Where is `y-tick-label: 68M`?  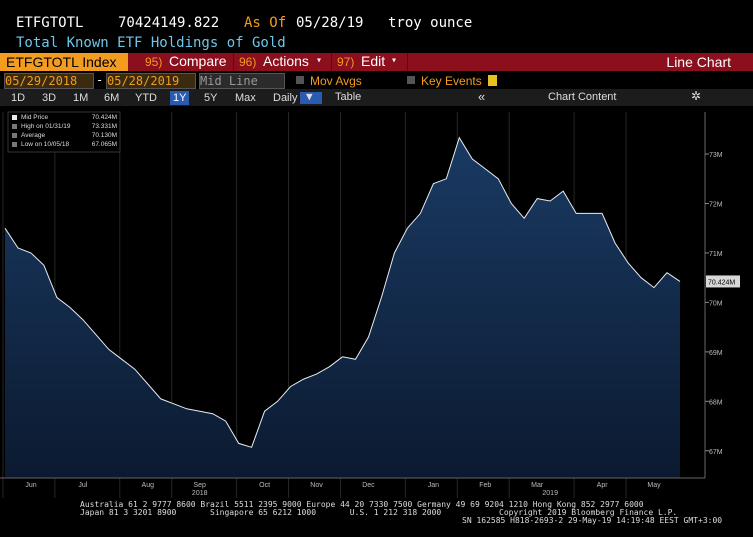
y-tick-label: 68M is located at coordinates (716, 402).